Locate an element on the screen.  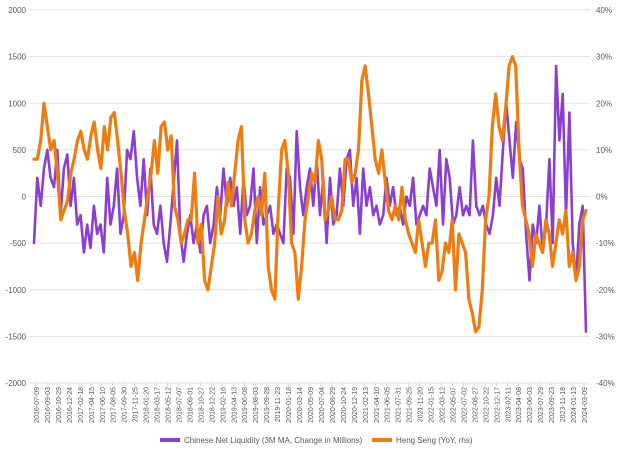
x-tick-label: 2021-02-13 is located at coordinates (366, 405).